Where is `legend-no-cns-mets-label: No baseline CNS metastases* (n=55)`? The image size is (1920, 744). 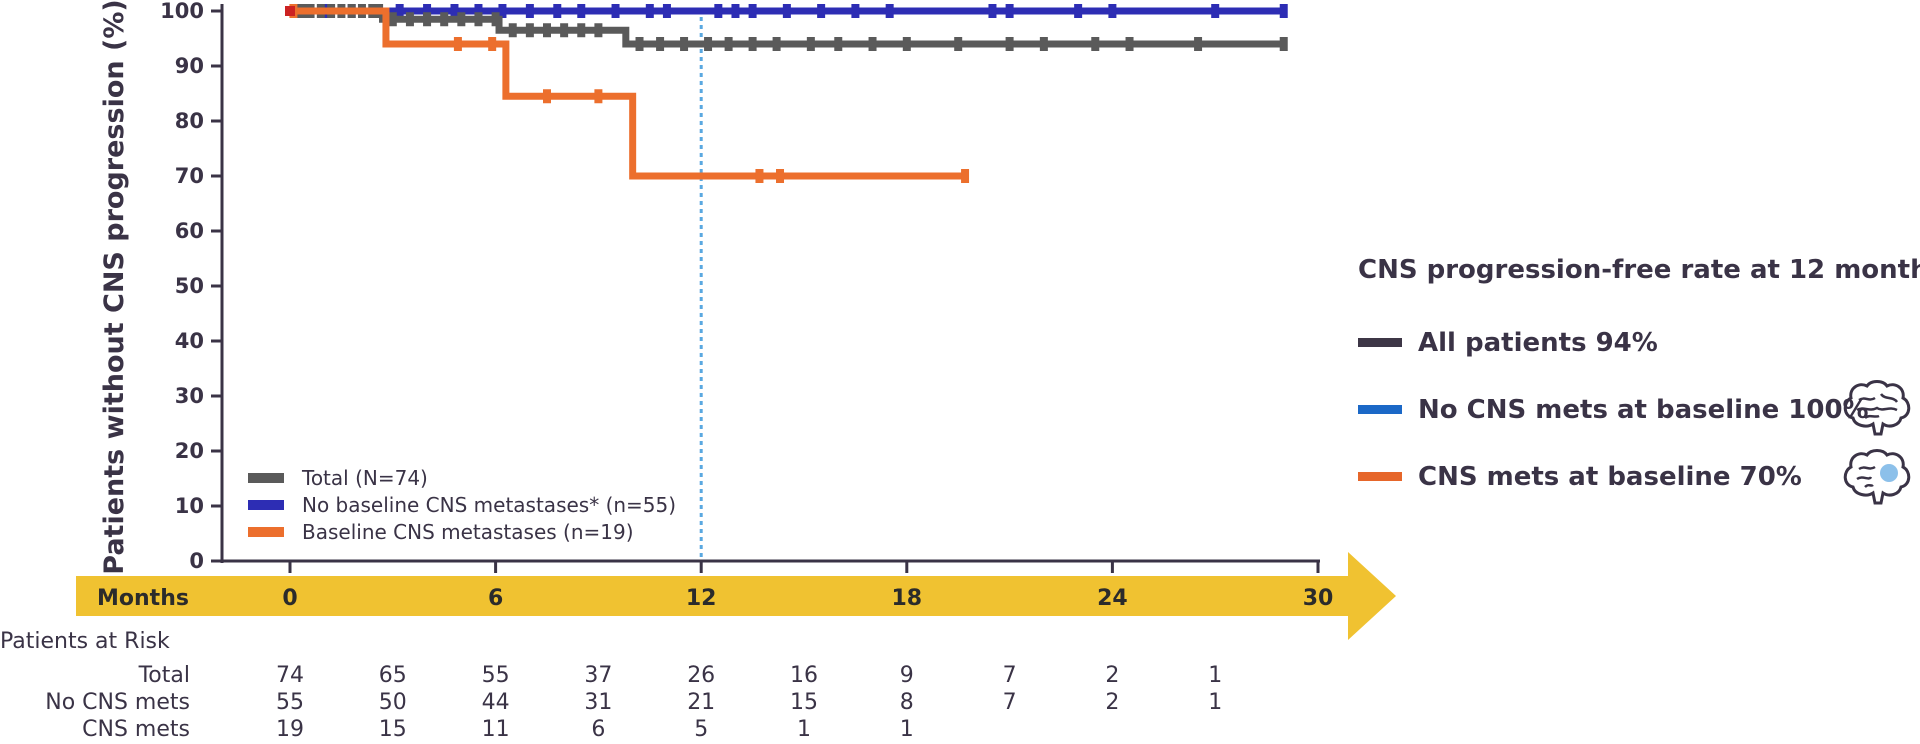
legend-no-cns-mets-label: No baseline CNS metastases* (n=55) is located at coordinates (489, 505).